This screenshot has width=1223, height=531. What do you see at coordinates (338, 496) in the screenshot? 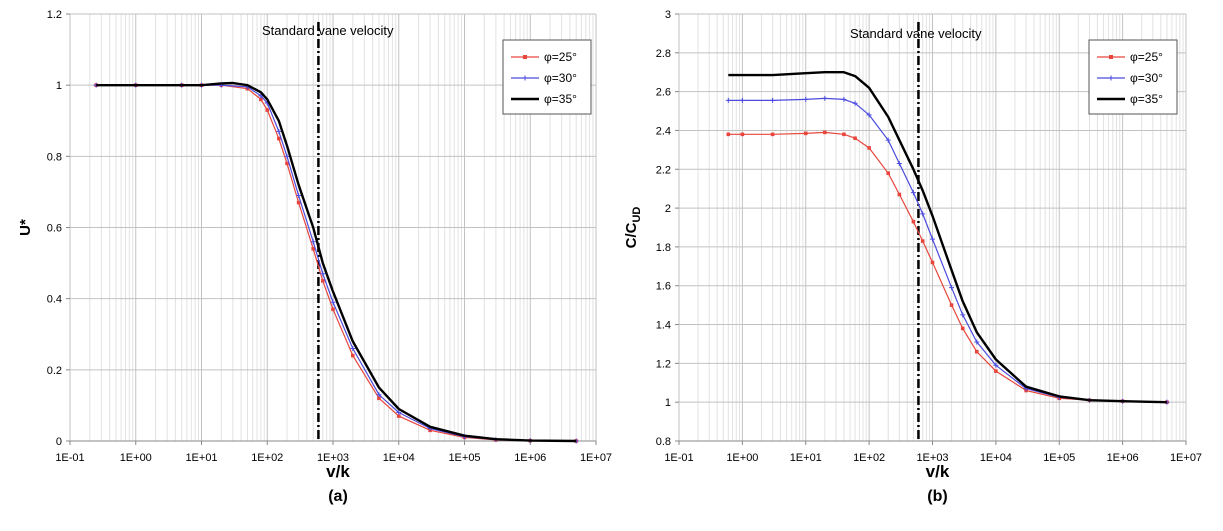
I see `panel-label: (a)` at bounding box center [338, 496].